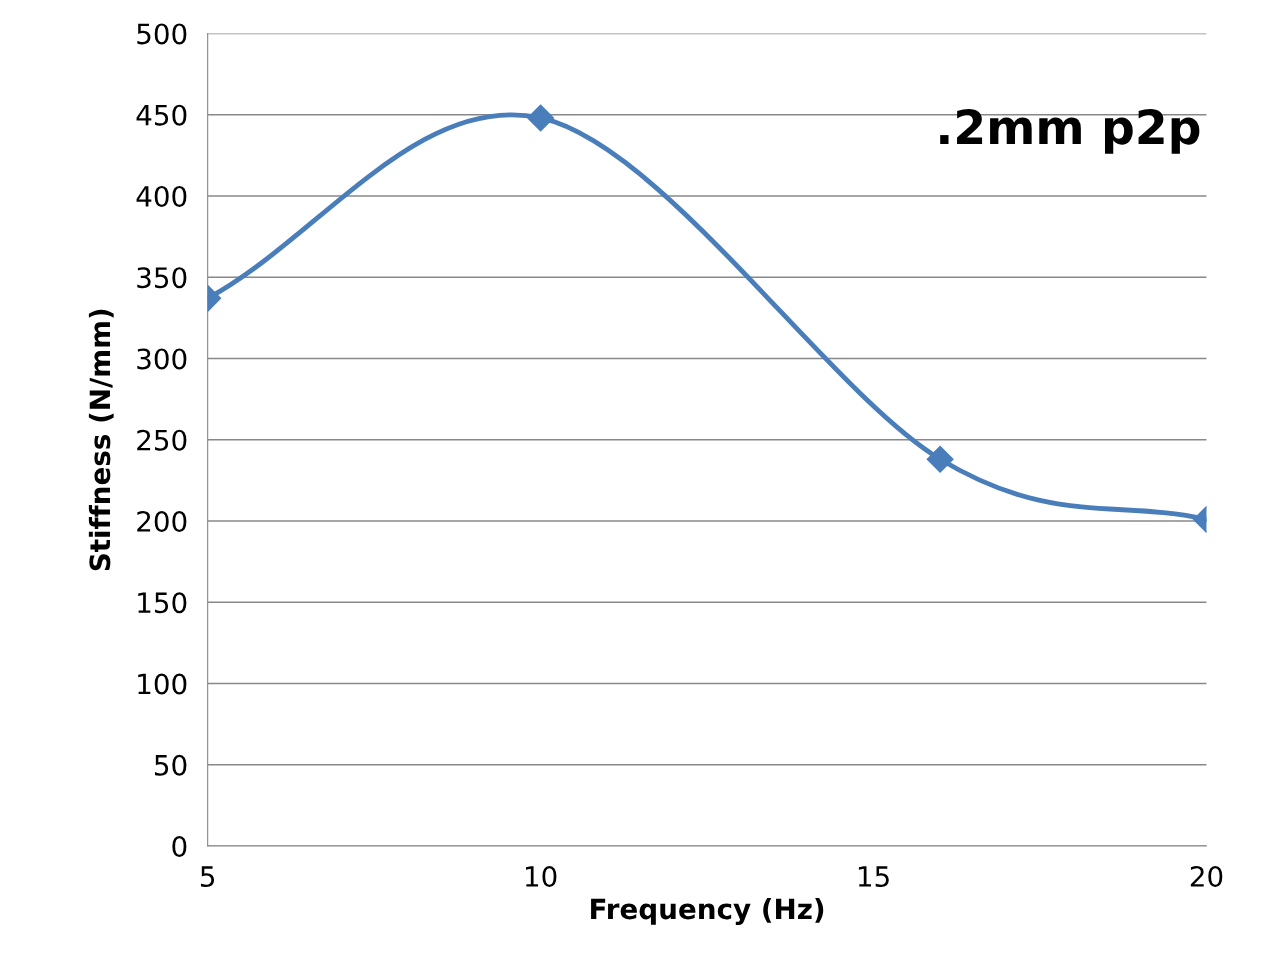 This screenshot has height=956, width=1274. I want to click on x-tick-label: 5, so click(207, 877).